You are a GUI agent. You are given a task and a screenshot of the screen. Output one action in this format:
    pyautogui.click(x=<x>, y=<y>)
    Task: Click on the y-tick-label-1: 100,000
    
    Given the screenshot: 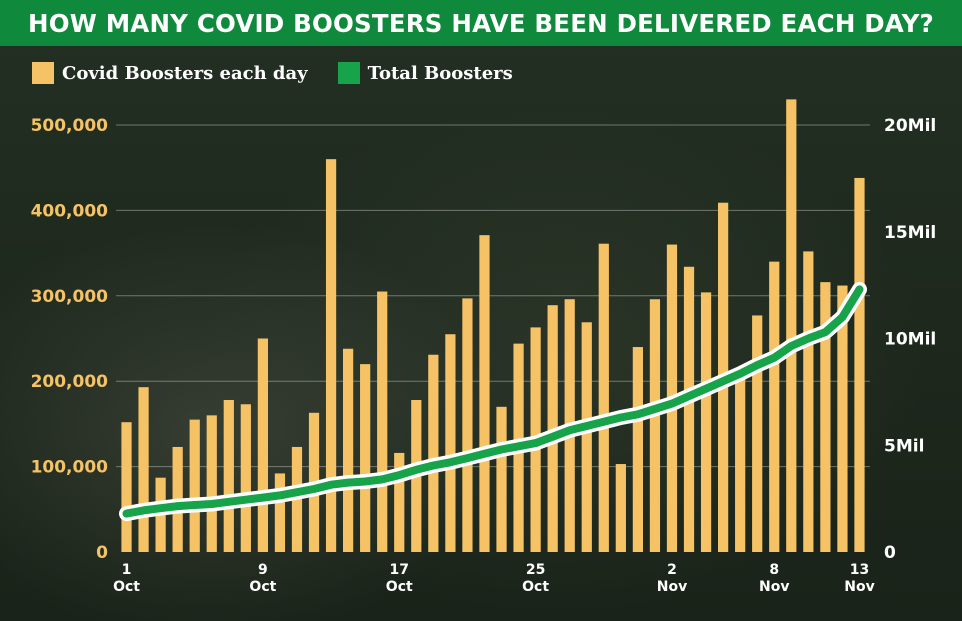 What is the action you would take?
    pyautogui.click(x=70, y=468)
    